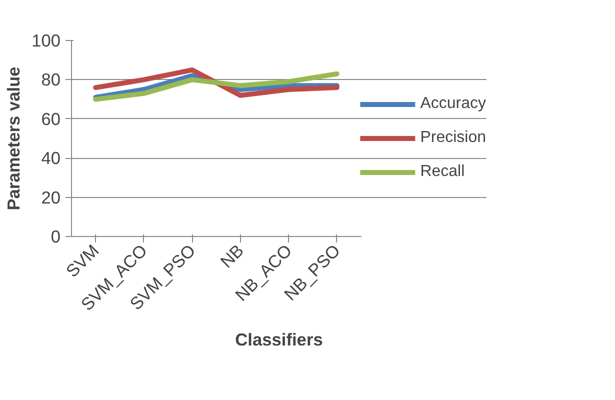 This screenshot has width=615, height=400. Describe the element at coordinates (51, 197) in the screenshot. I see `y-tick-label: 20` at that location.